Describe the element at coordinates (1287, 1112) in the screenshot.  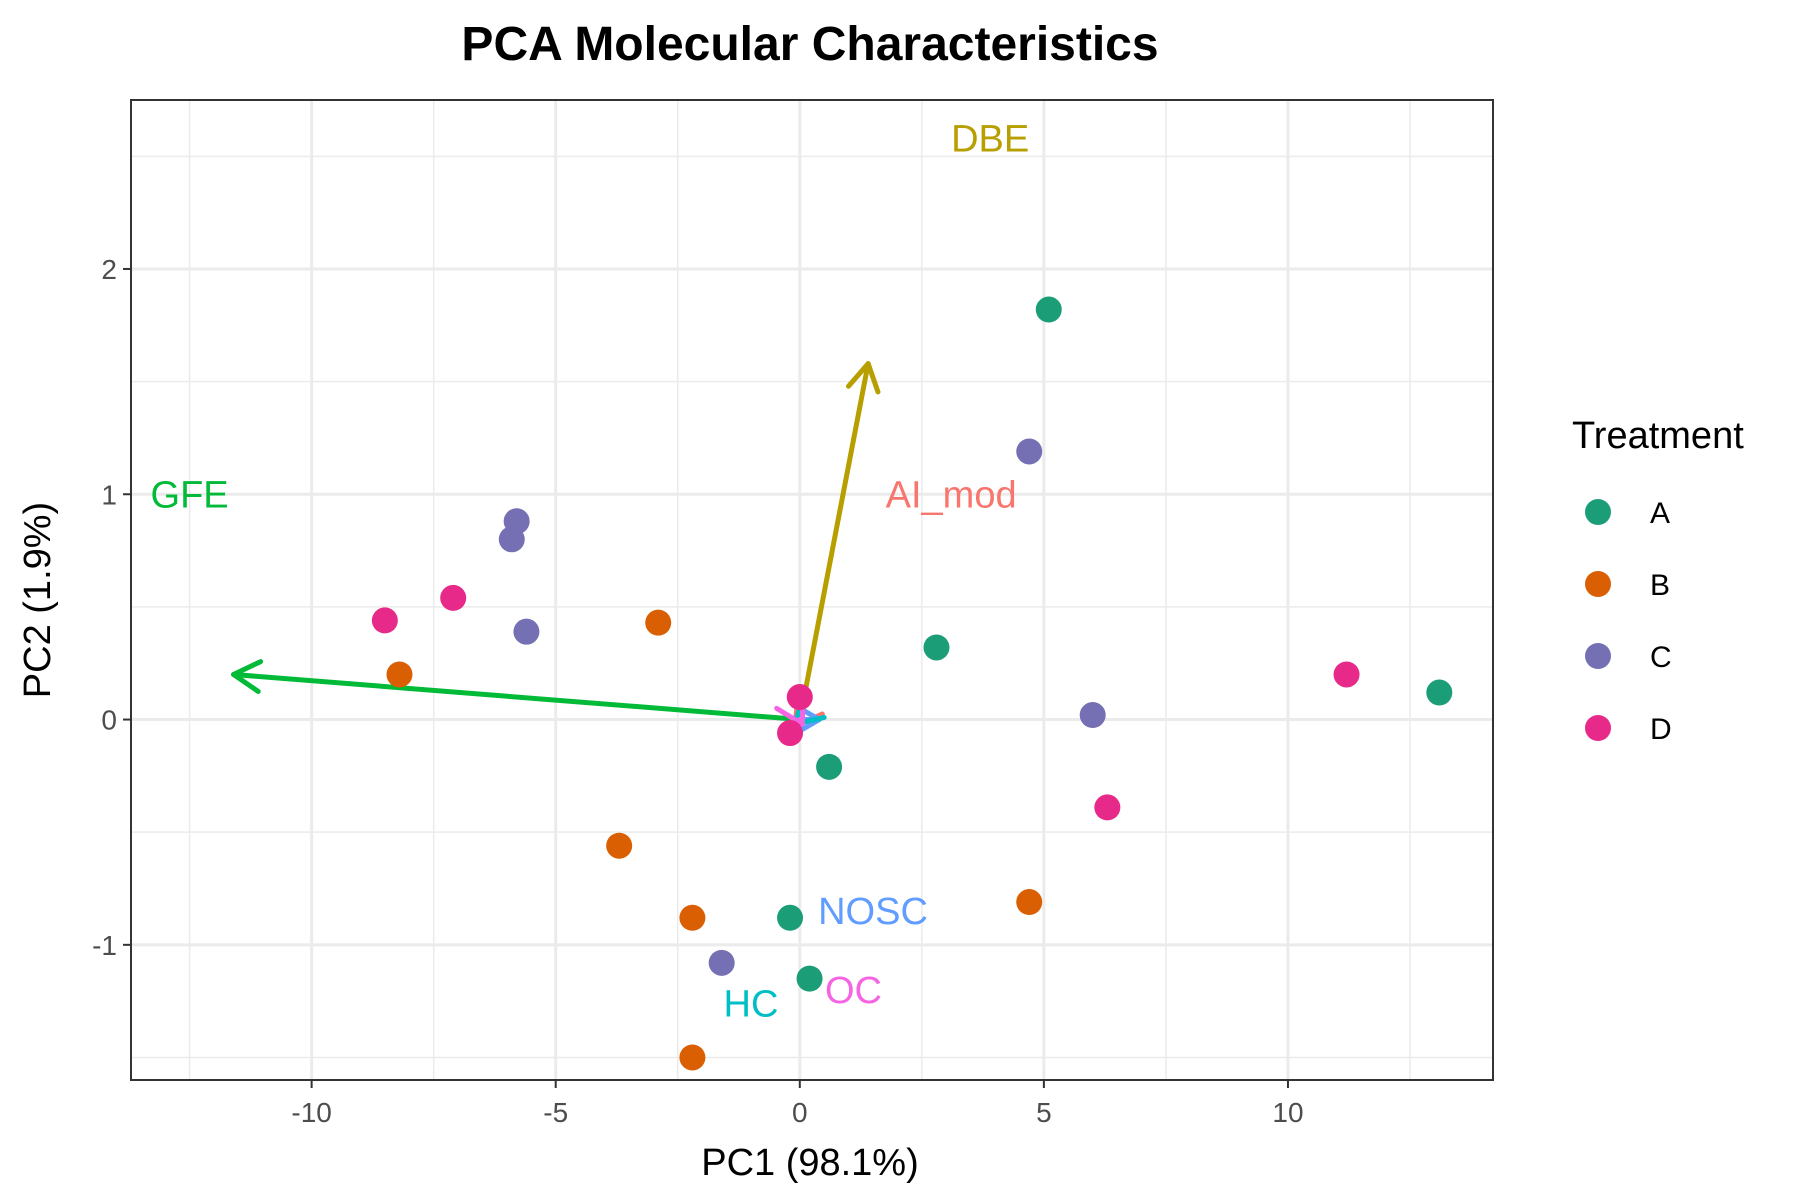
I see `x-tick-label: 10` at that location.